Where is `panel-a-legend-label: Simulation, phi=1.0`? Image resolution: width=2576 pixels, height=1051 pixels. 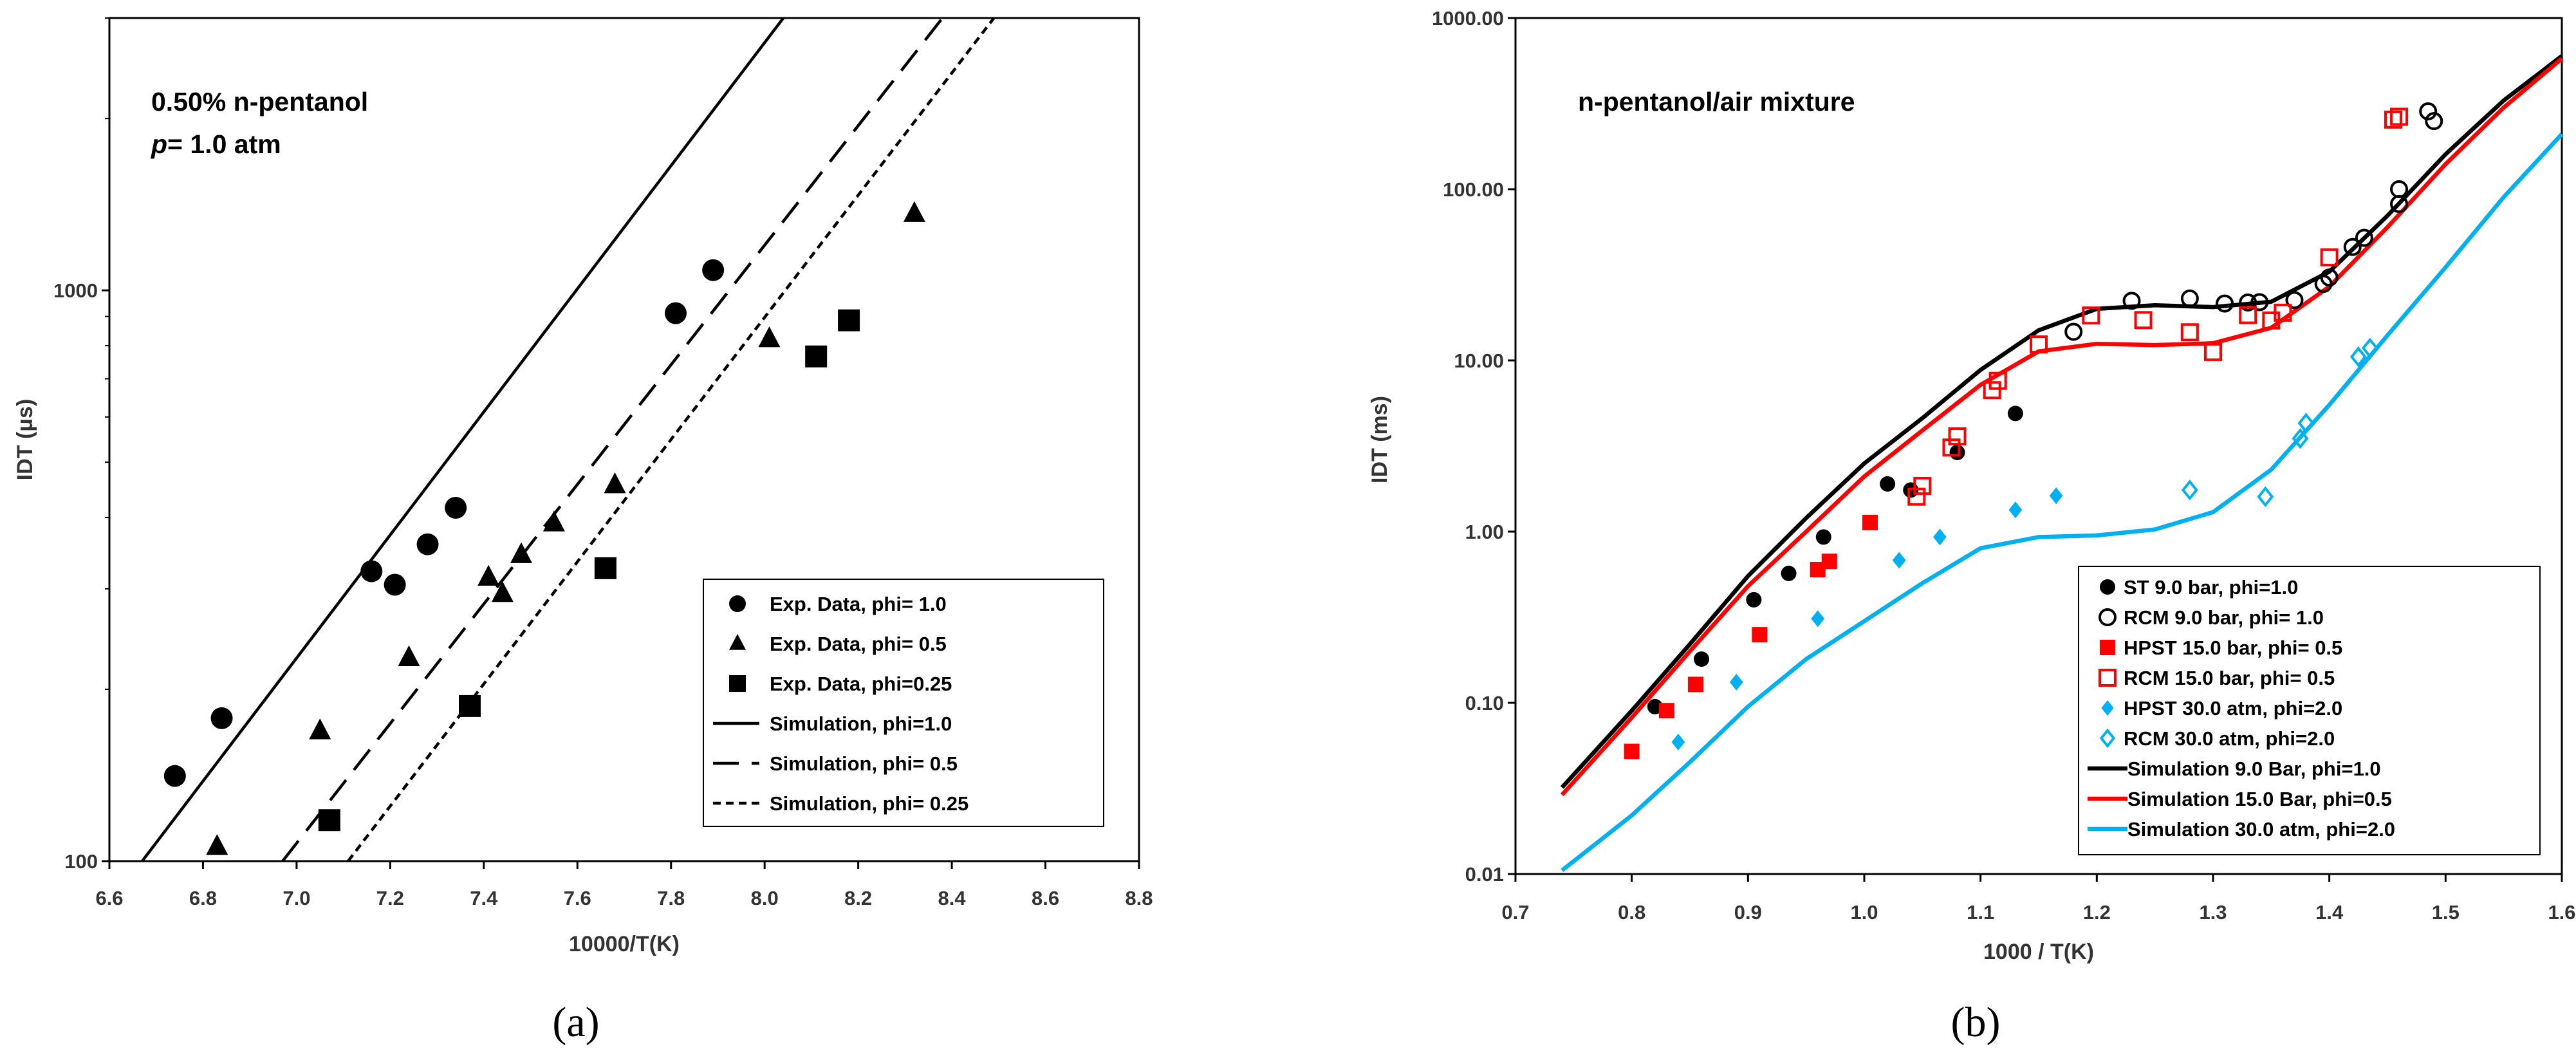 panel-a-legend-label: Simulation, phi=1.0 is located at coordinates (861, 723).